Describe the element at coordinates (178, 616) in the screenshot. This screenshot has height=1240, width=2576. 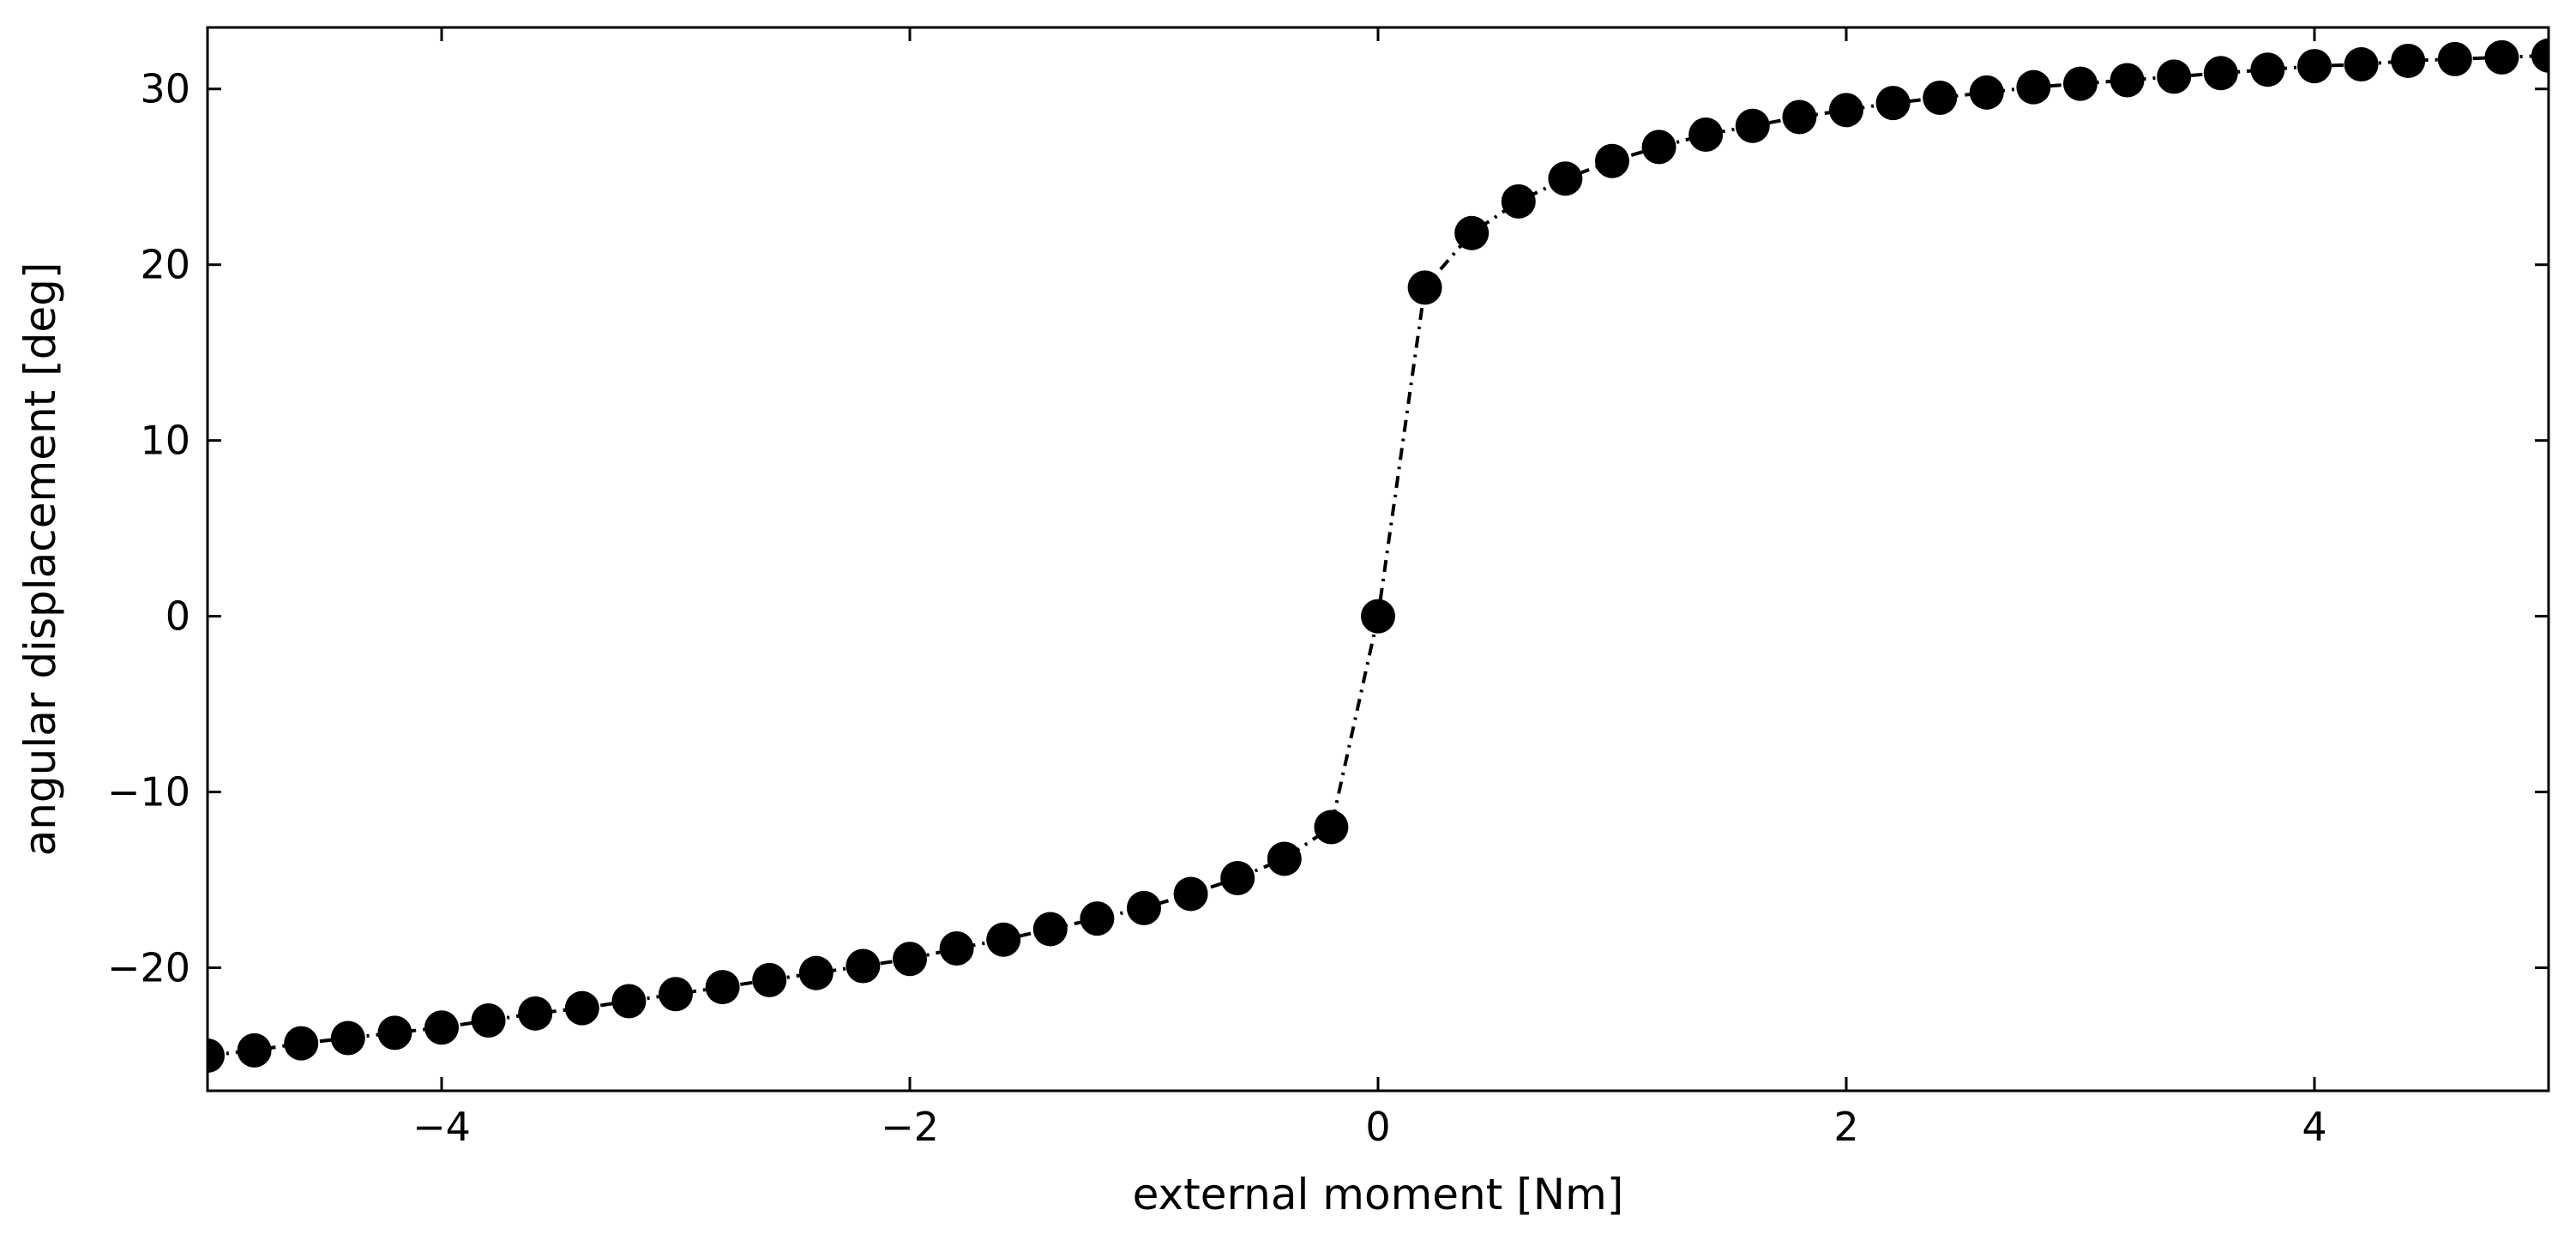
I see `y-tick-label: 0` at that location.